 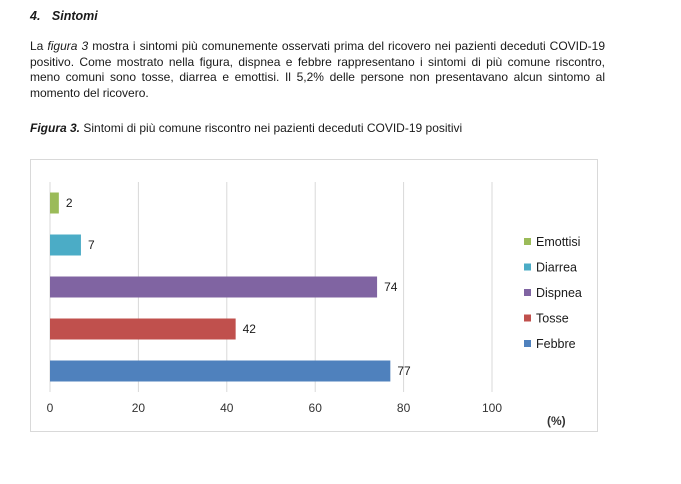 I want to click on x-tick-label: 100, so click(x=492, y=408).